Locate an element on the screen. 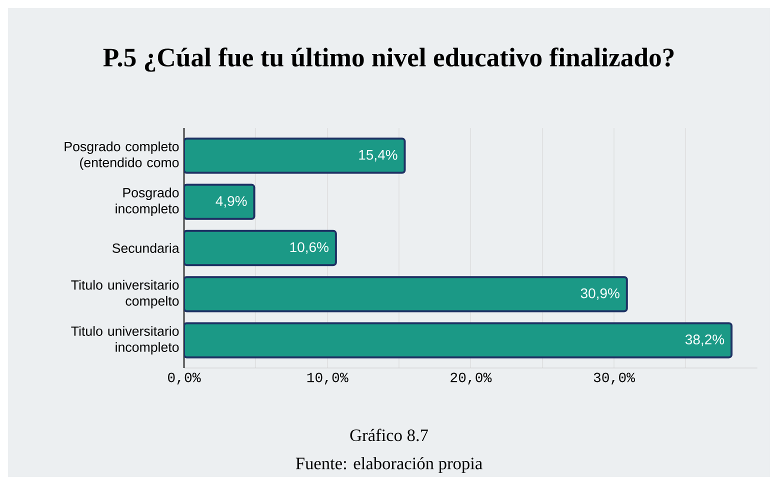 This screenshot has height=485, width=778. data-label: 10,6% is located at coordinates (309, 248).